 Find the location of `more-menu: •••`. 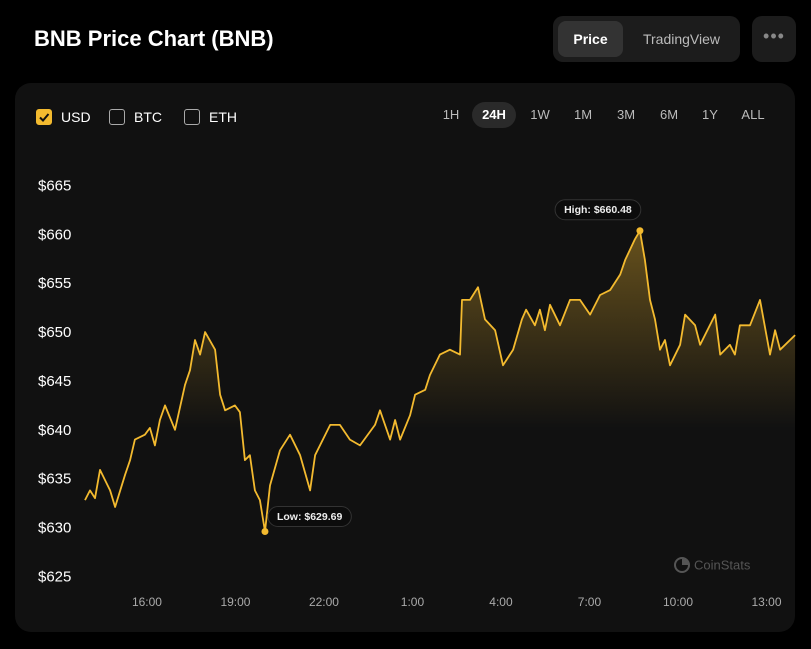

more-menu: ••• is located at coordinates (774, 39).